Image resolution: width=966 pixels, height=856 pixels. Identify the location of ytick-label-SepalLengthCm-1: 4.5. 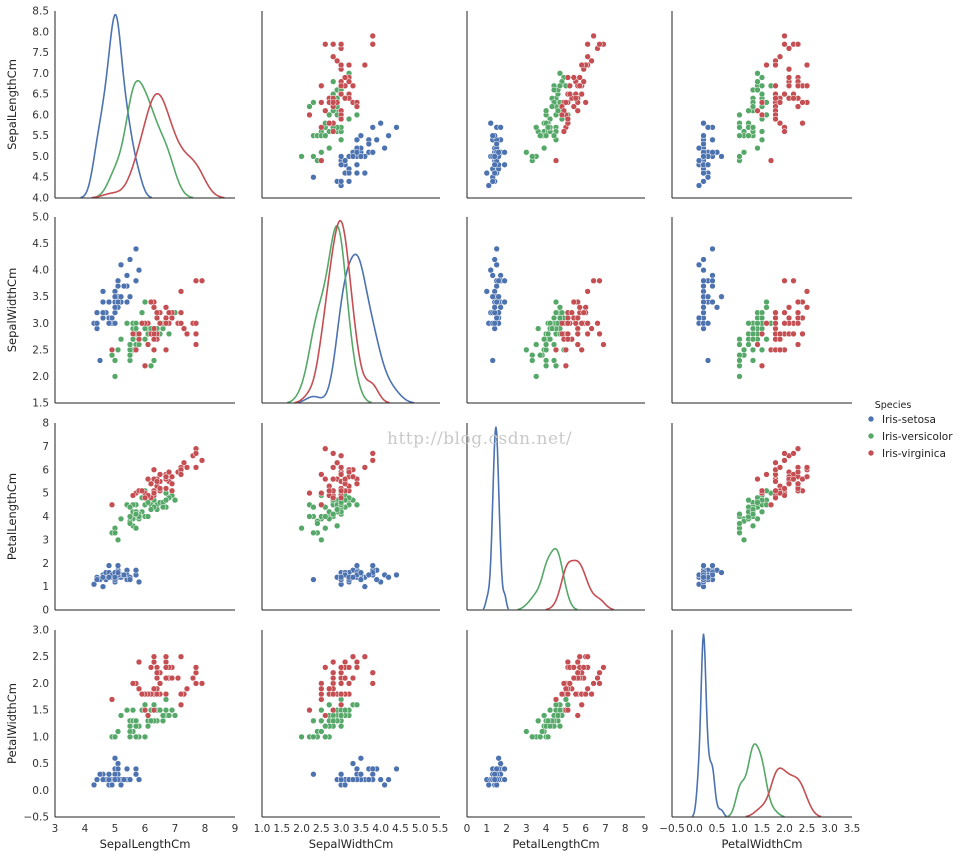
(40, 178).